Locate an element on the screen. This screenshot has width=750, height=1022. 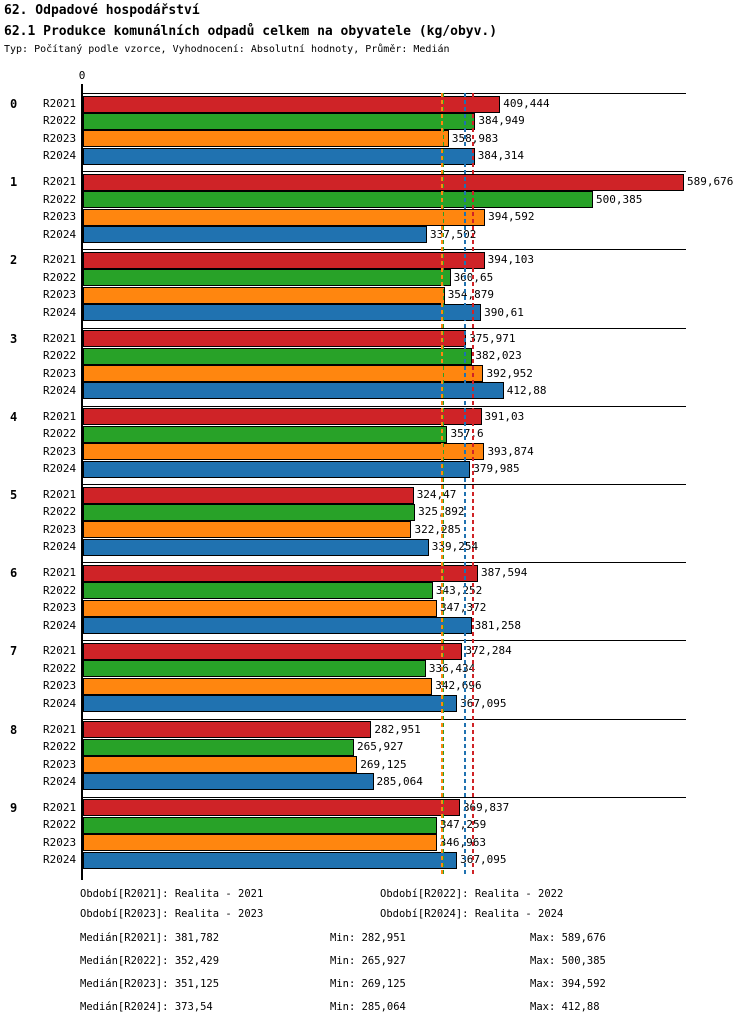
bar-value-label: 412,88 is located at coordinates (526, 390).